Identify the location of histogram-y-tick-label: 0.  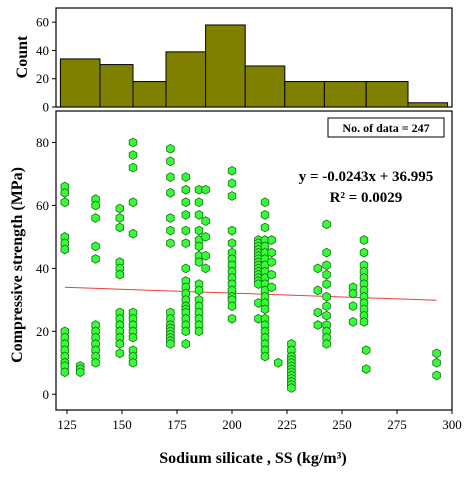
(46, 107).